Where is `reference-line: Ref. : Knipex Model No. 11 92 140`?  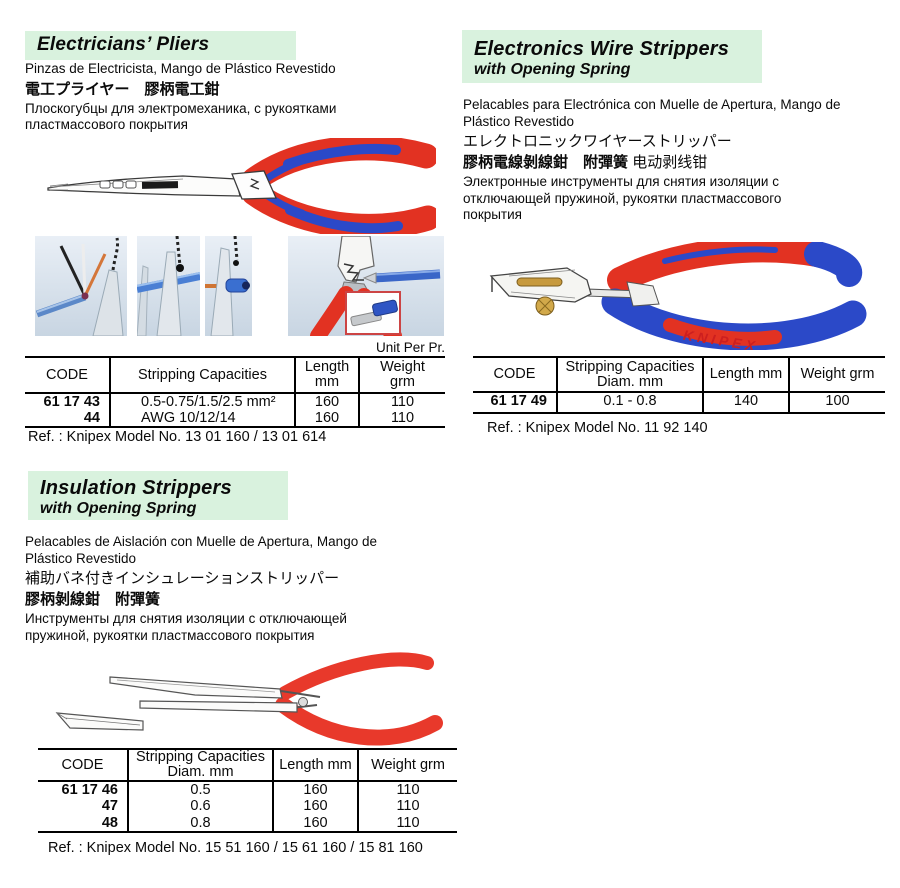 reference-line: Ref. : Knipex Model No. 11 92 140 is located at coordinates (597, 428).